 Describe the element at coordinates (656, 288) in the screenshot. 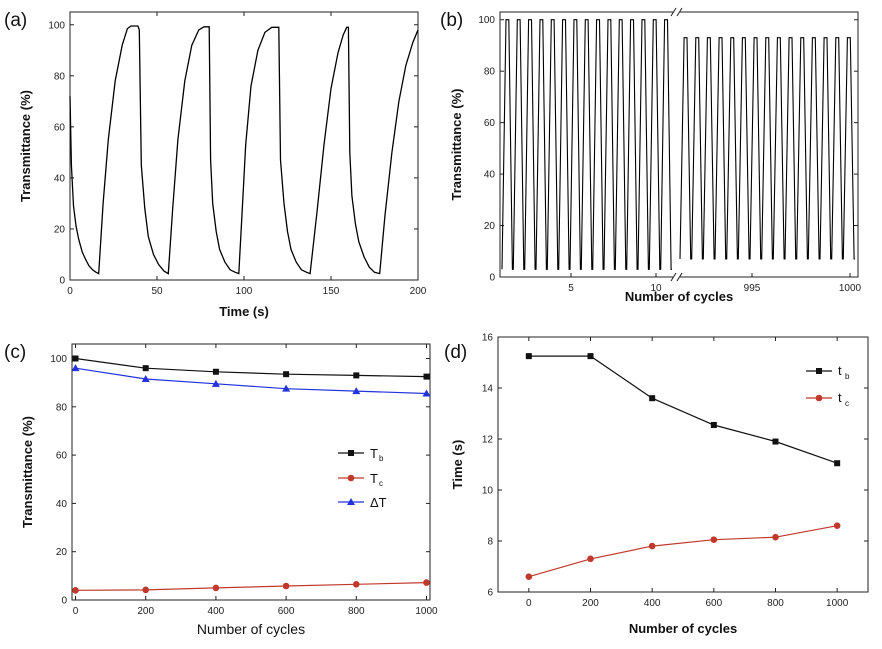

I see `x-tick-label: 10` at that location.